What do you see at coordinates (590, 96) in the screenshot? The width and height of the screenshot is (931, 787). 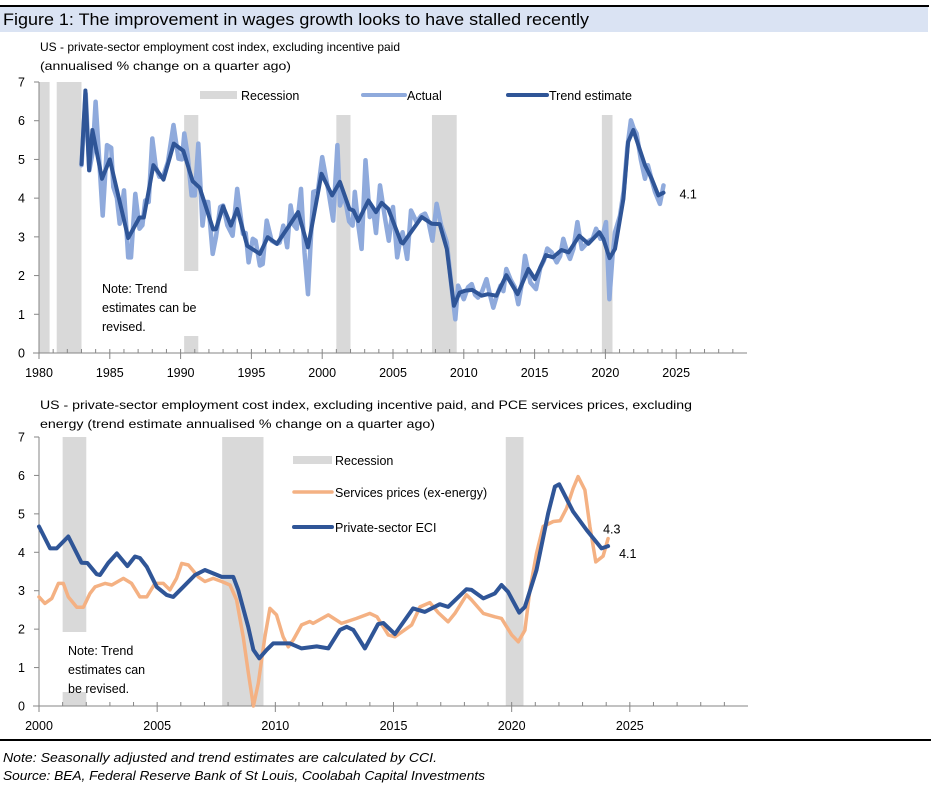 I see `legend-label: Trend estimate` at bounding box center [590, 96].